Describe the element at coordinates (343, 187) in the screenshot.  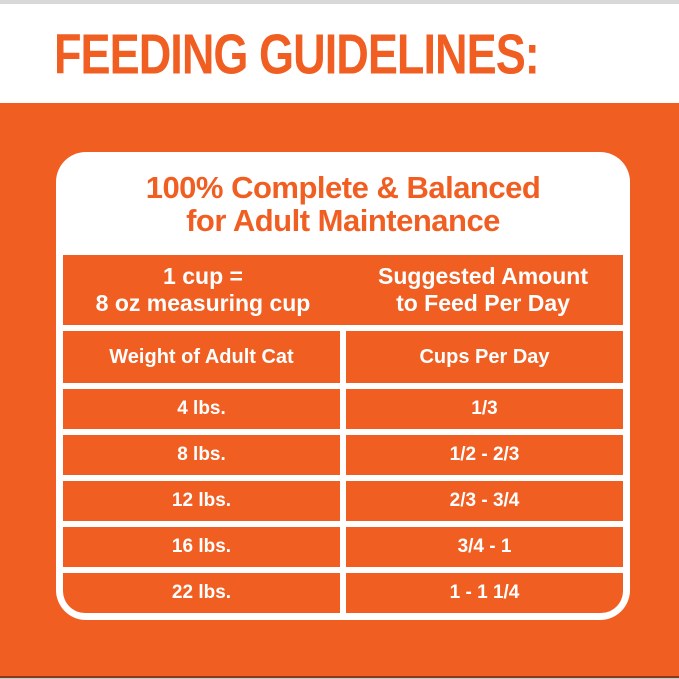
I see `card-title-line1: 100% Complete & Balanced` at that location.